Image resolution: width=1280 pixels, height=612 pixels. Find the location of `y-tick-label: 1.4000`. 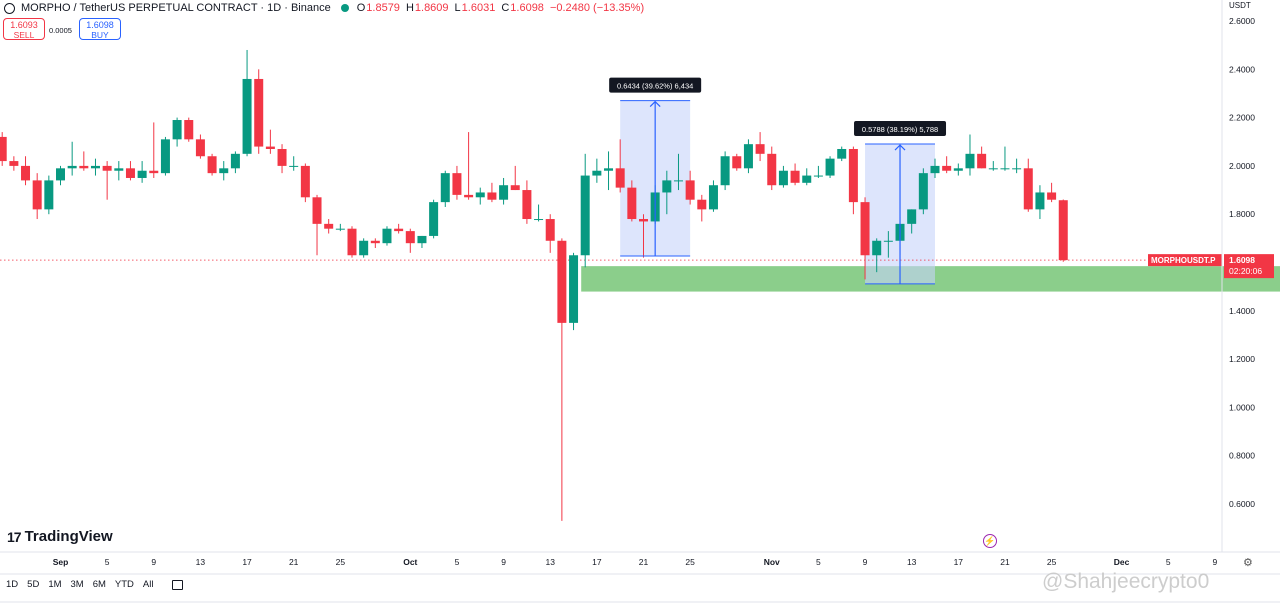

y-tick-label: 1.4000 is located at coordinates (1242, 311).